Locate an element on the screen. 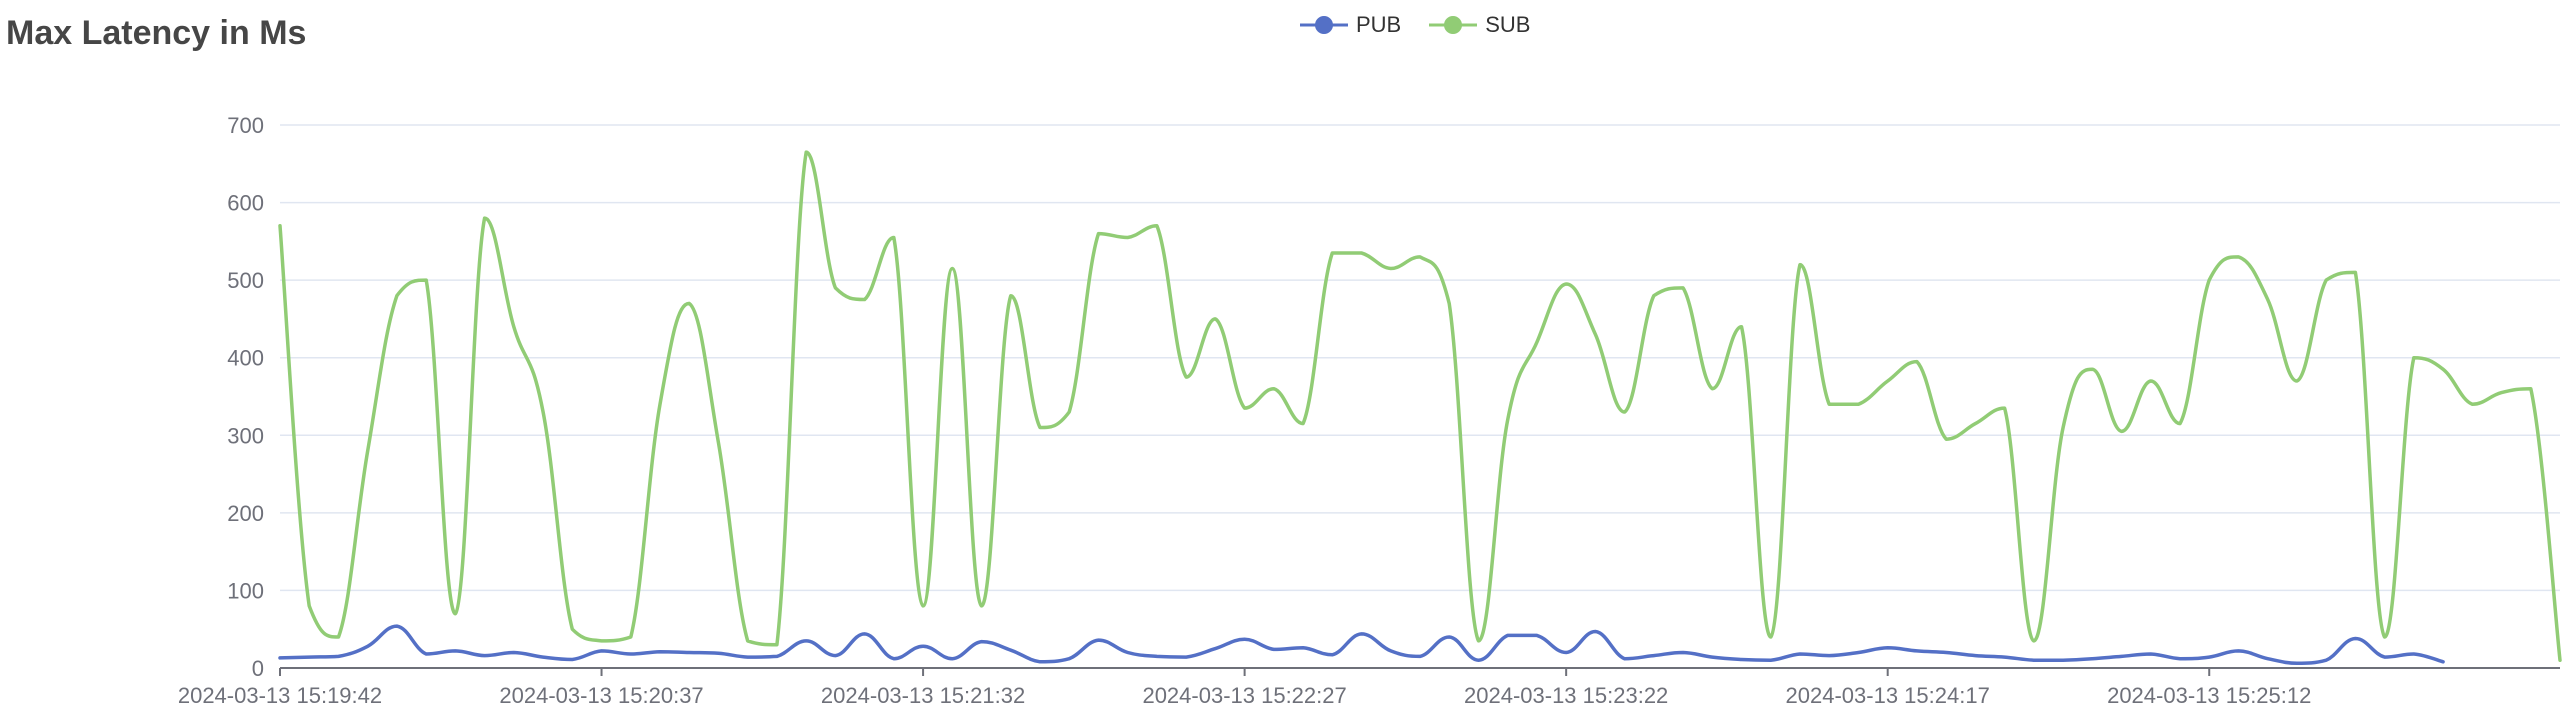 The image size is (2568, 718). legend-item-sub: SUB is located at coordinates (1480, 25).